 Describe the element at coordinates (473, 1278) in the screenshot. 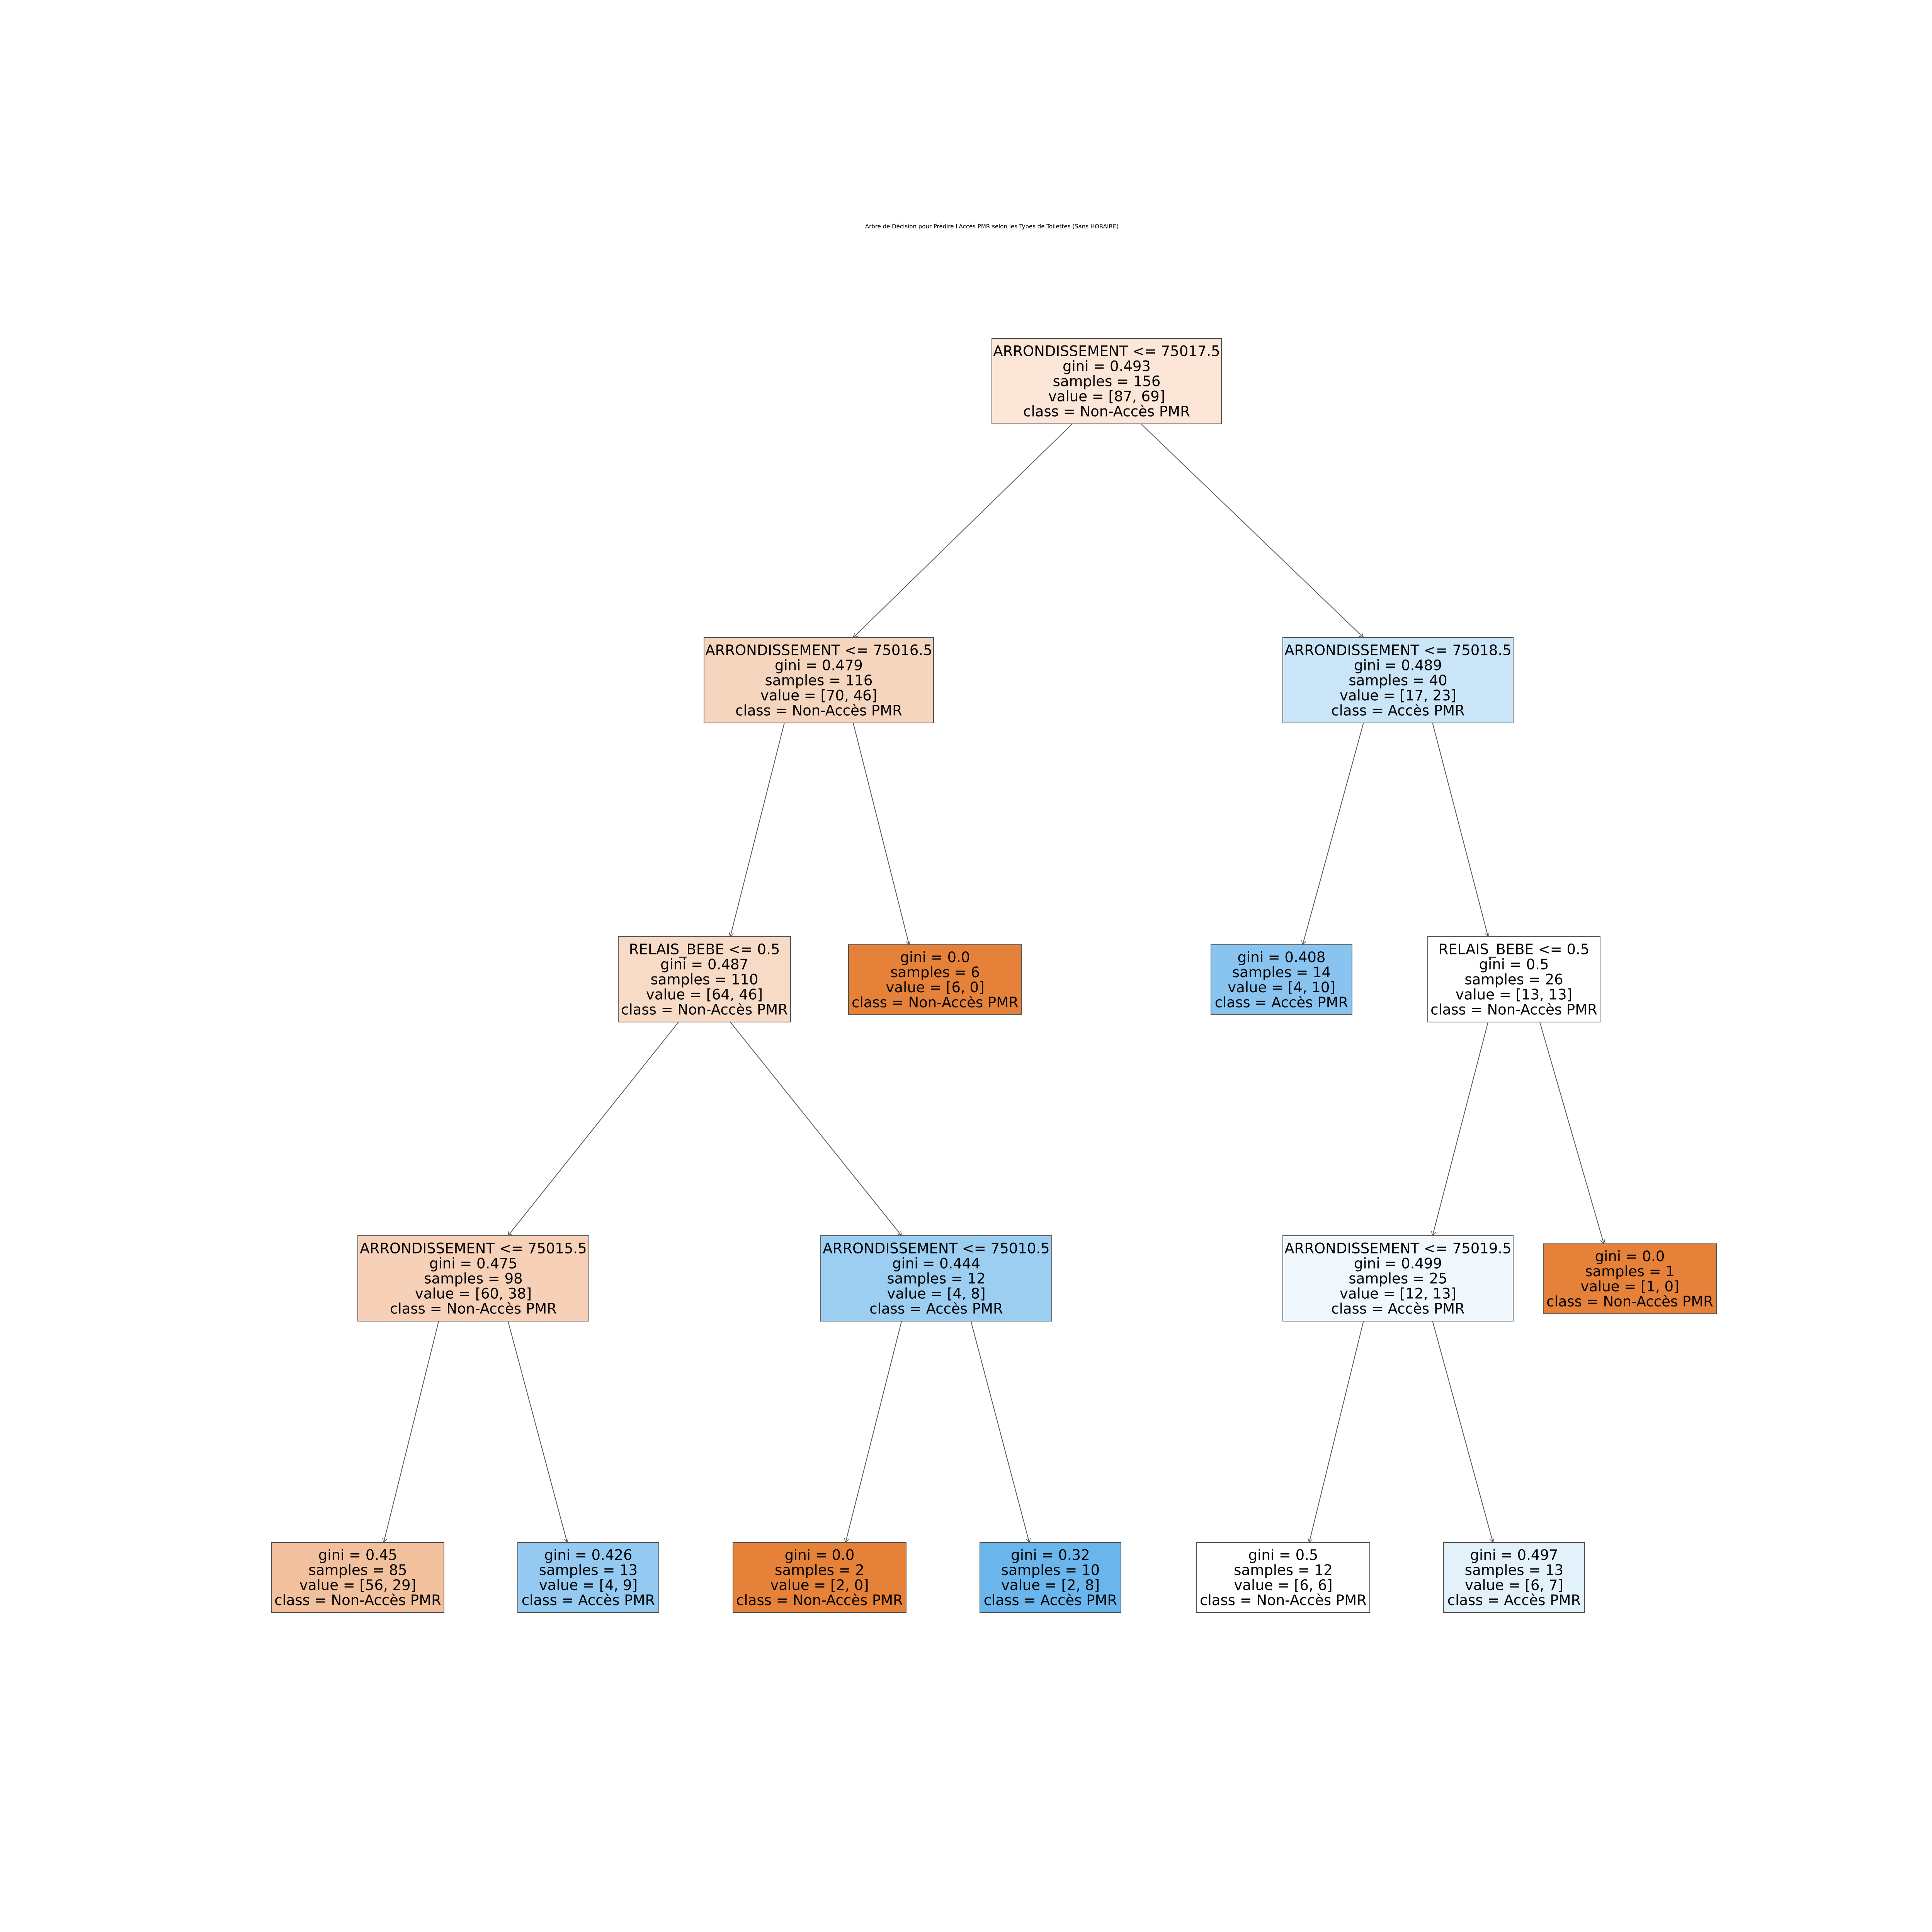

I see `node-label-line: samples = 98` at that location.